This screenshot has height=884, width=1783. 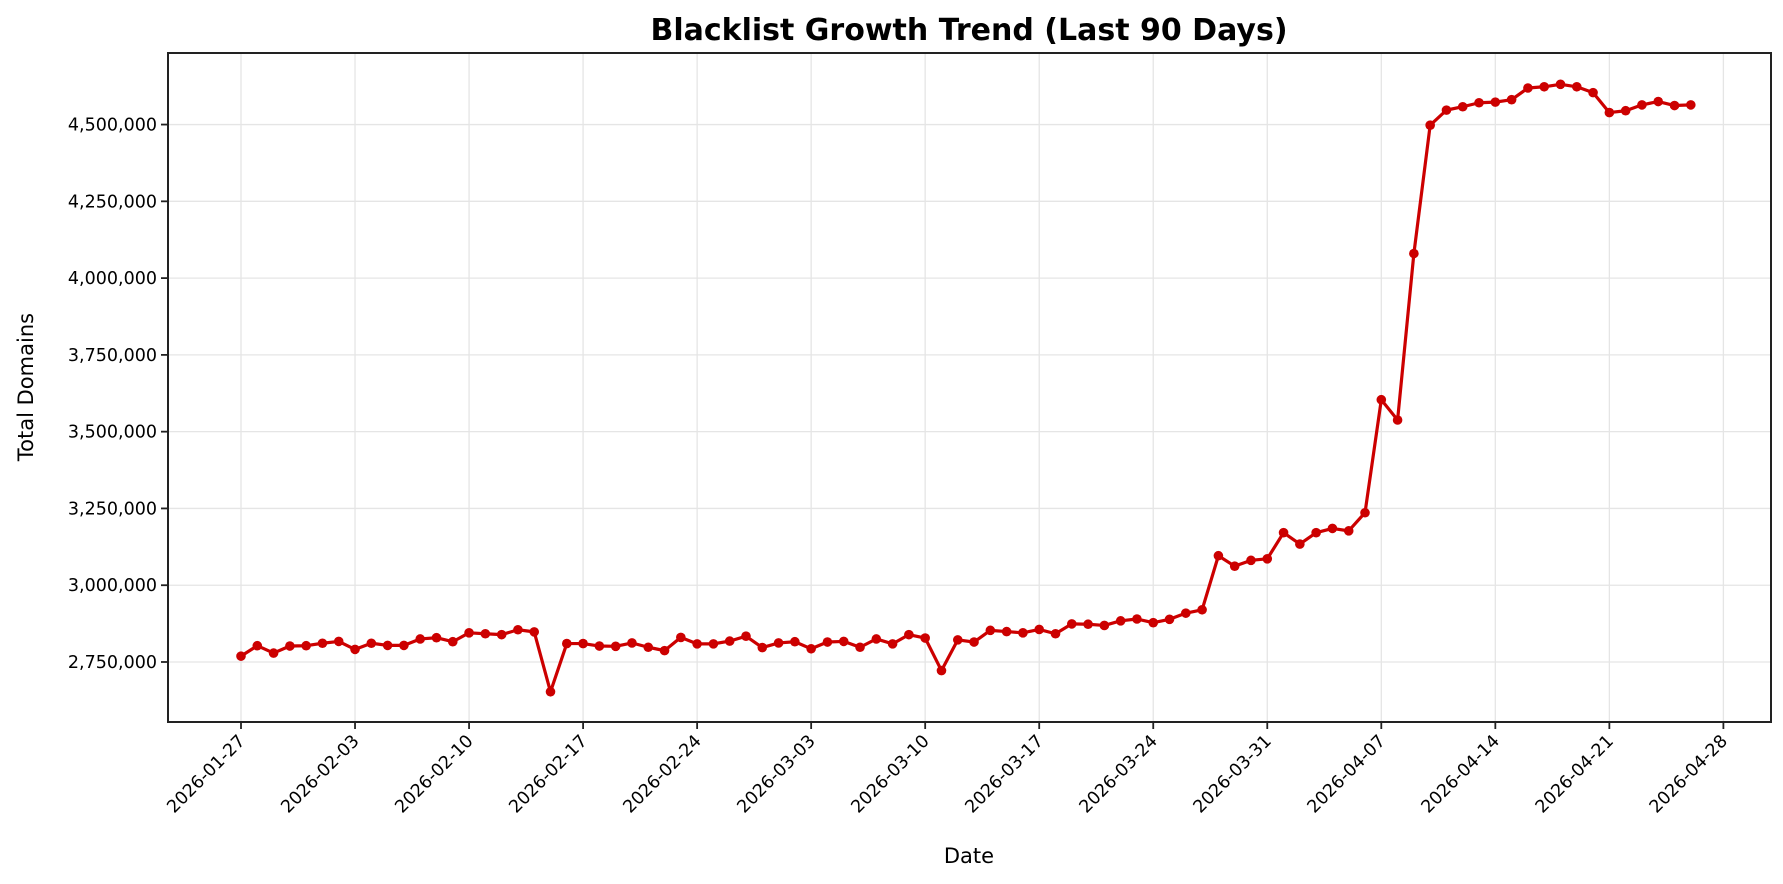 What do you see at coordinates (1461, 774) in the screenshot?
I see `x-tick-label: 2026-04-14` at bounding box center [1461, 774].